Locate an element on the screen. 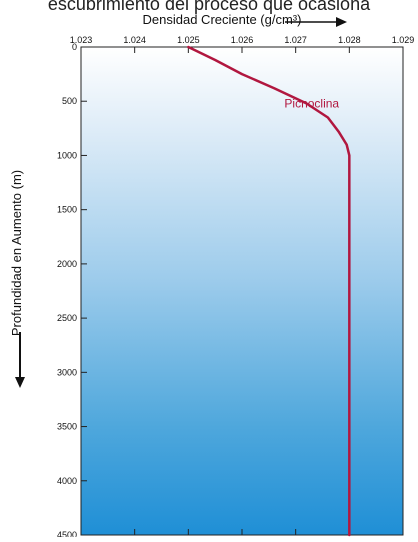  y-tick-label: 0 is located at coordinates (74, 47).